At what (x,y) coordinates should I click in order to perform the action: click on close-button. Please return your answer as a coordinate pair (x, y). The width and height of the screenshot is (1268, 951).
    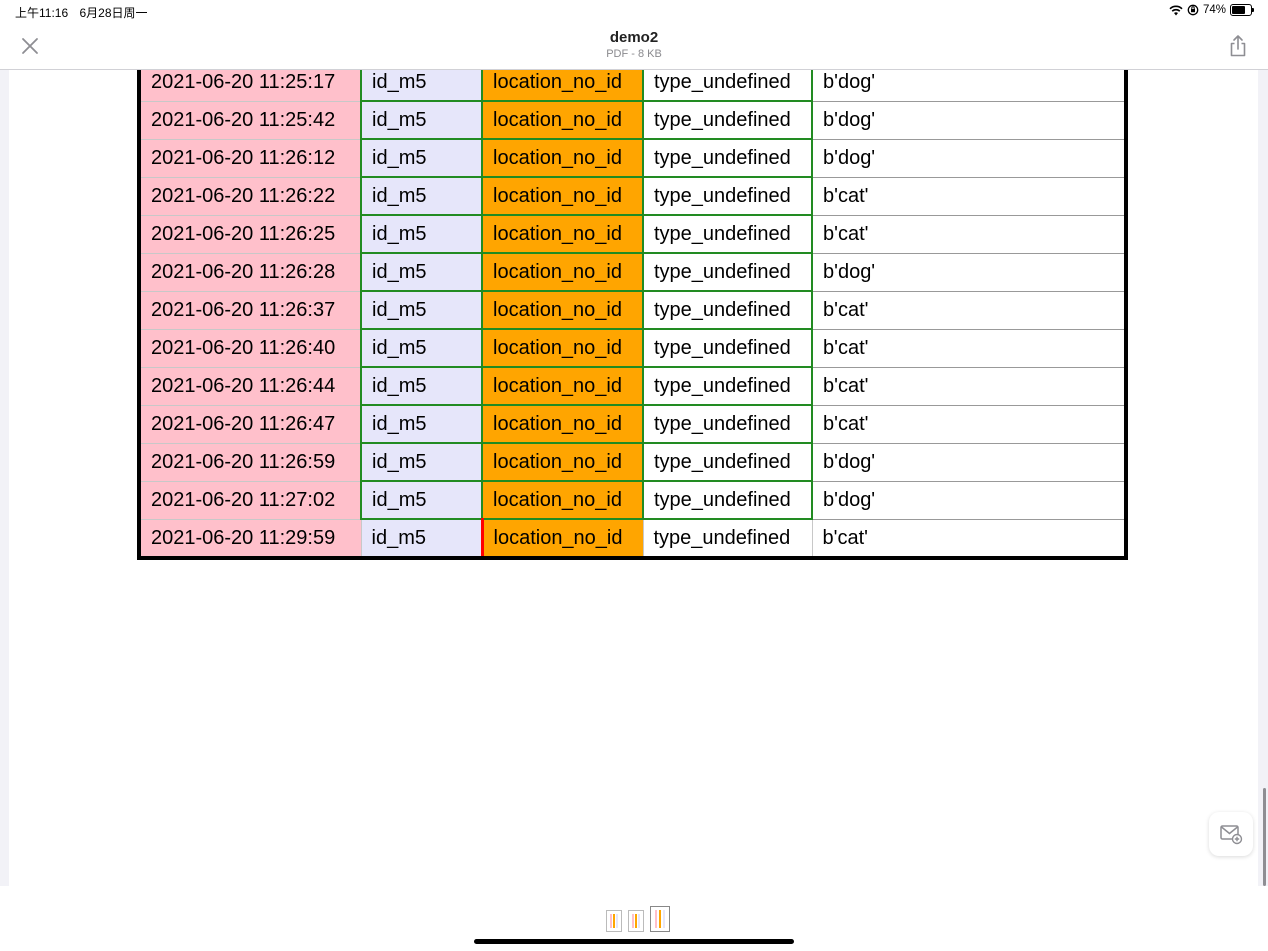
    Looking at the image, I should click on (30, 46).